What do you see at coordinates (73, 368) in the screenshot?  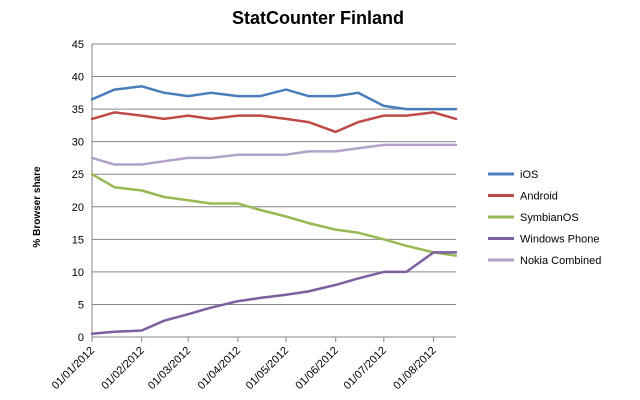 I see `x-tick-label: 01/01/2012` at bounding box center [73, 368].